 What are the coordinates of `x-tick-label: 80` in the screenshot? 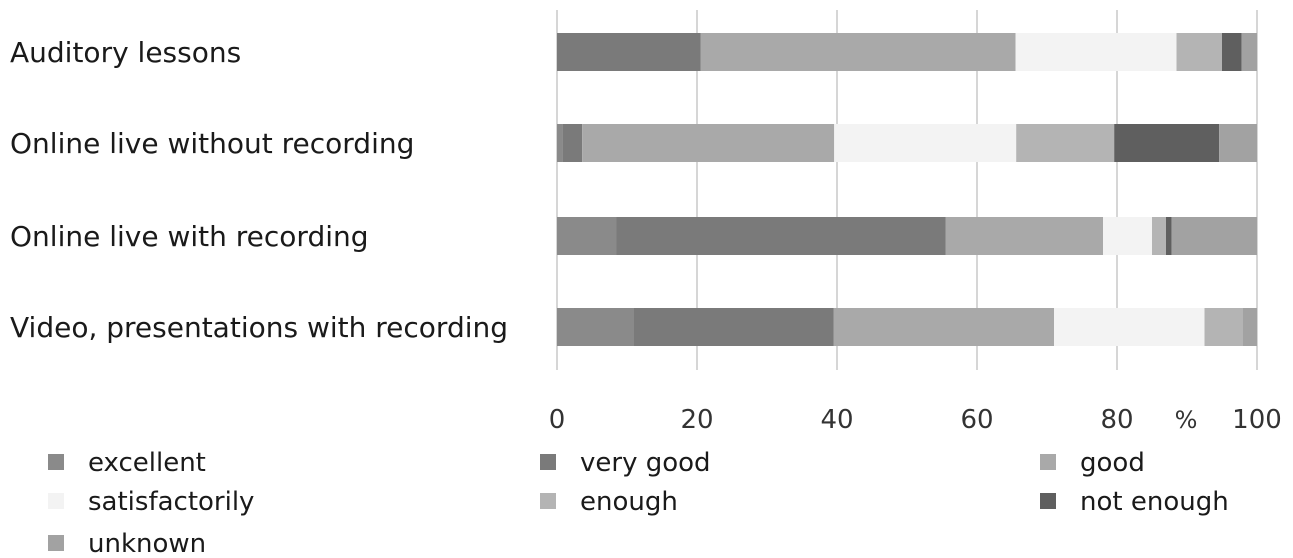 It's located at (1116, 420).